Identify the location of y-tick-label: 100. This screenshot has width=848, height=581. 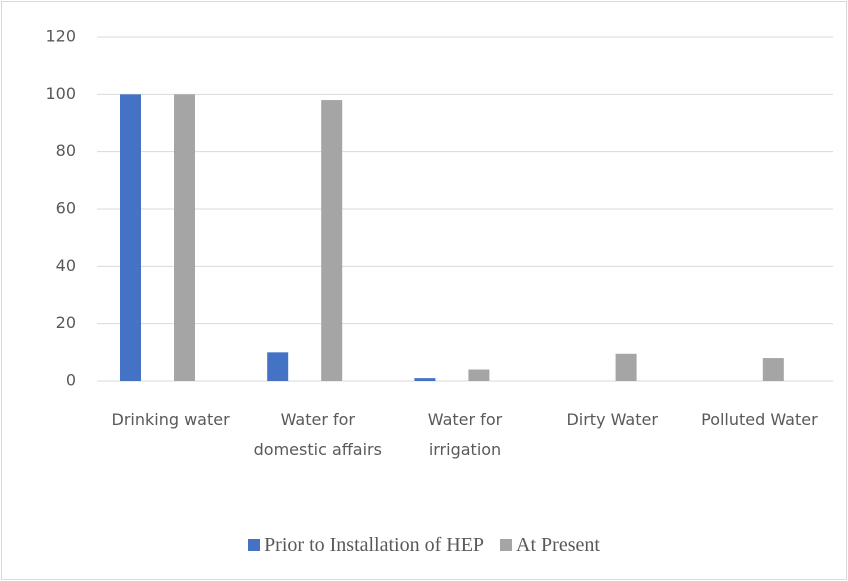
(60, 93).